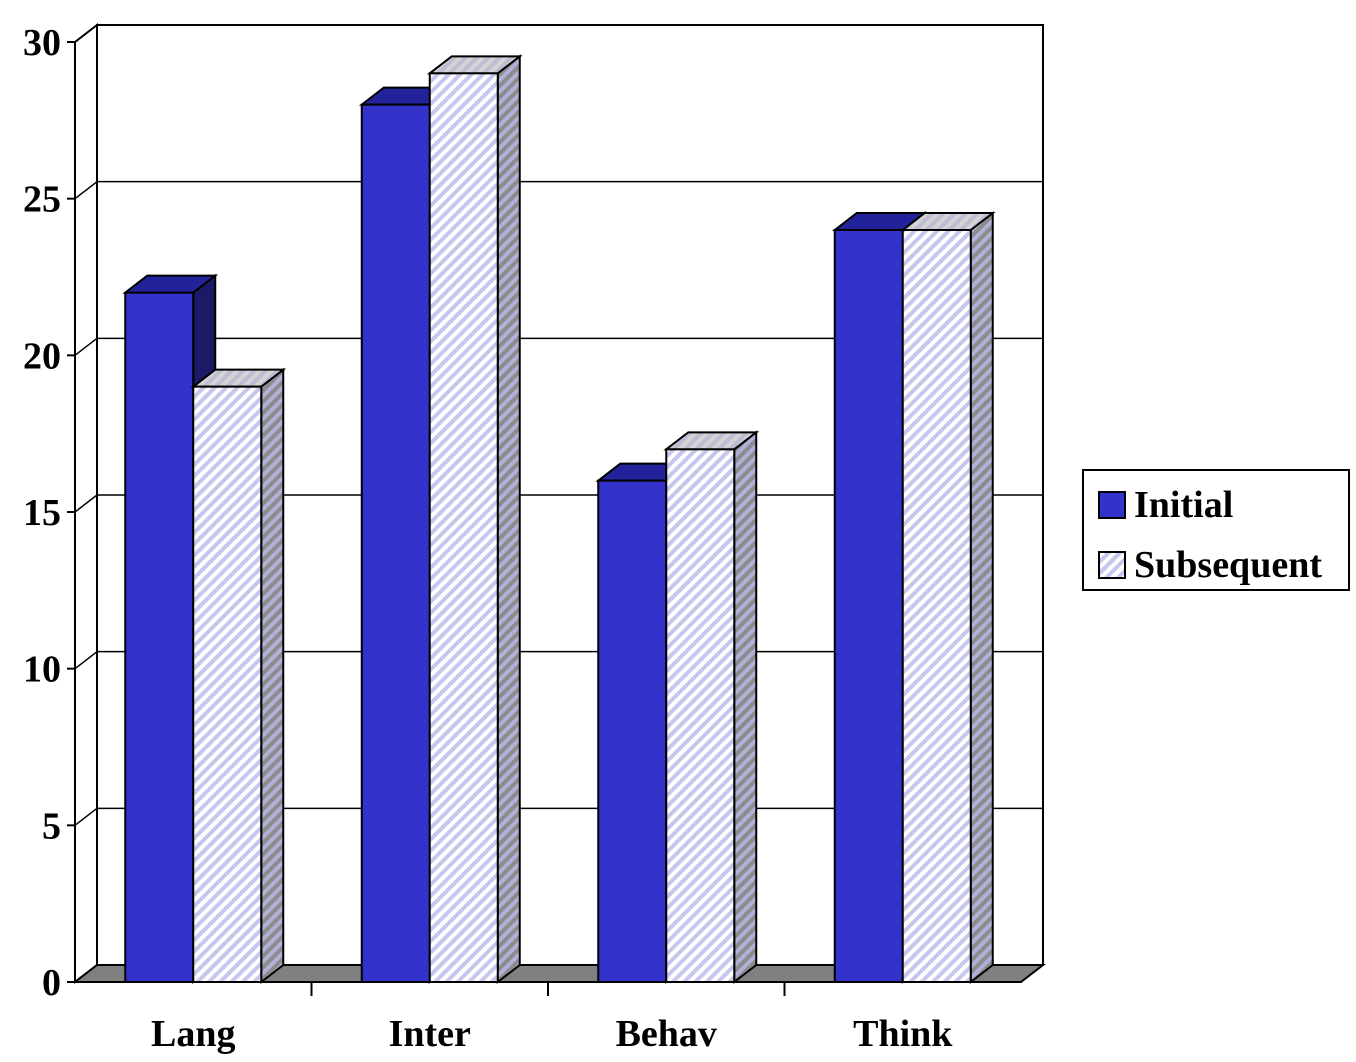  Describe the element at coordinates (700, 716) in the screenshot. I see `bar-subsequent-behav` at that location.